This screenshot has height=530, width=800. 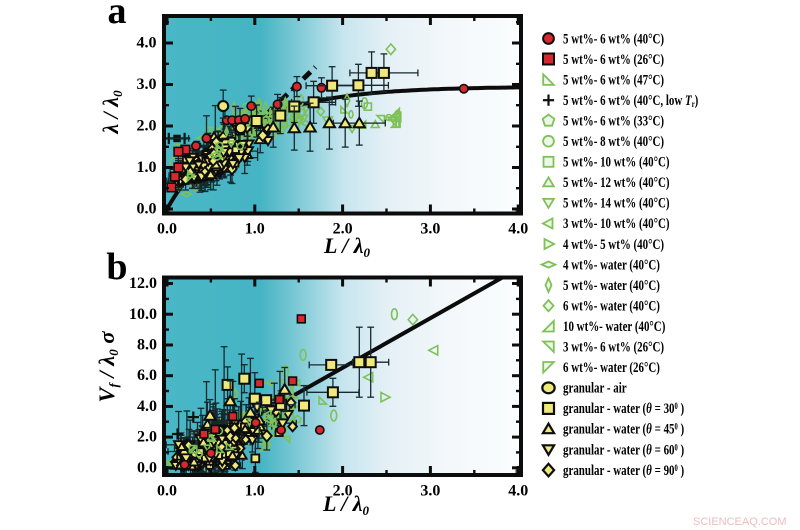 I want to click on svg-text: 5 wt%- 14 wt% (40°C), so click(x=616, y=202).